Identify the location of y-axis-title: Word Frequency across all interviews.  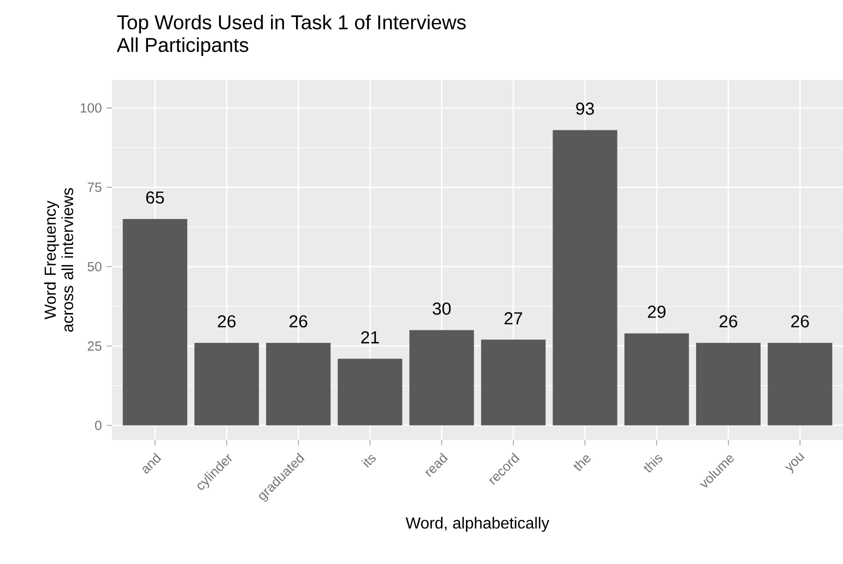
(59, 260).